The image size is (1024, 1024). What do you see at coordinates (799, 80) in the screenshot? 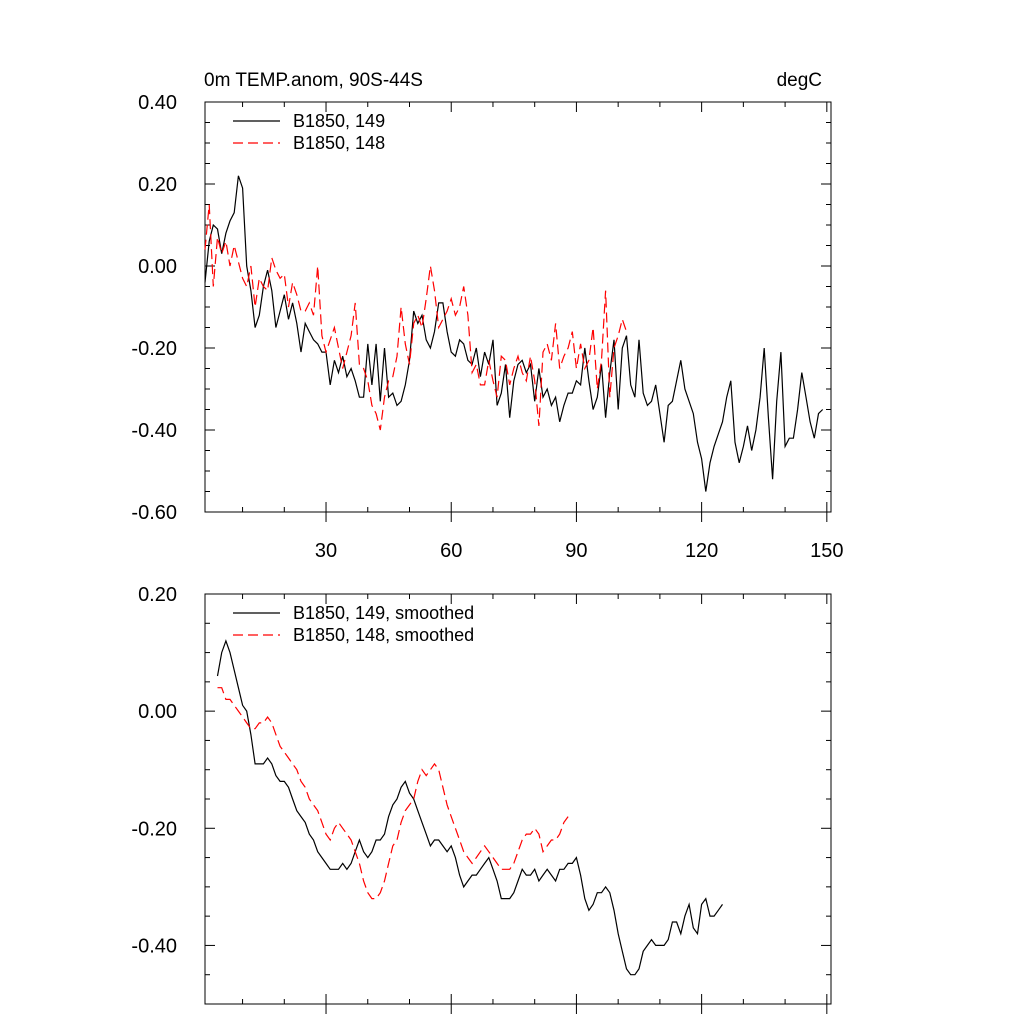
I see `units-label: degC` at bounding box center [799, 80].